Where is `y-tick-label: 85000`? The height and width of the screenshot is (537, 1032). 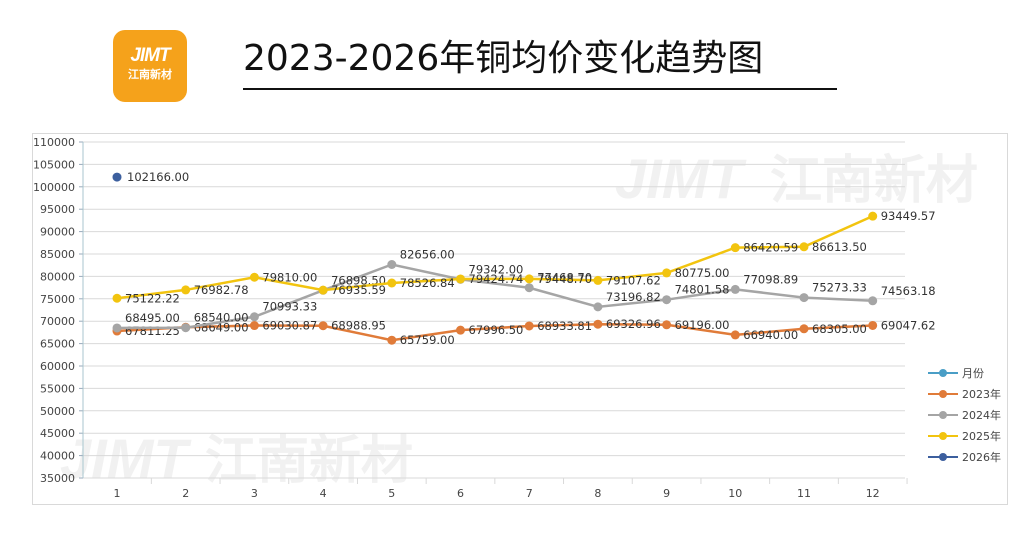 y-tick-label: 85000 is located at coordinates (57, 254).